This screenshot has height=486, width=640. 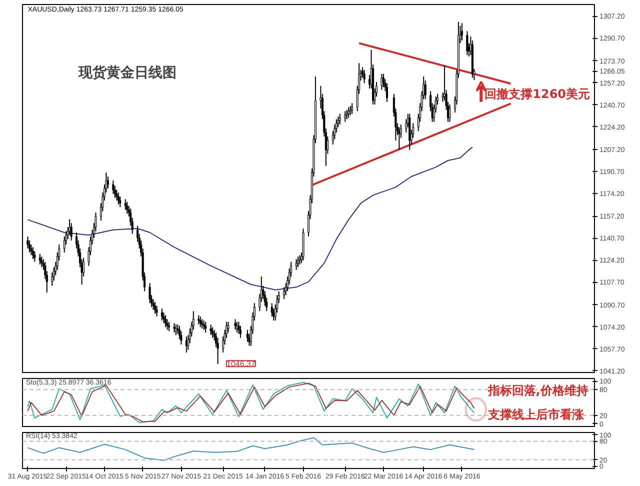 What do you see at coordinates (537, 391) in the screenshot?
I see `annotation: 指标回落,价格维持` at bounding box center [537, 391].